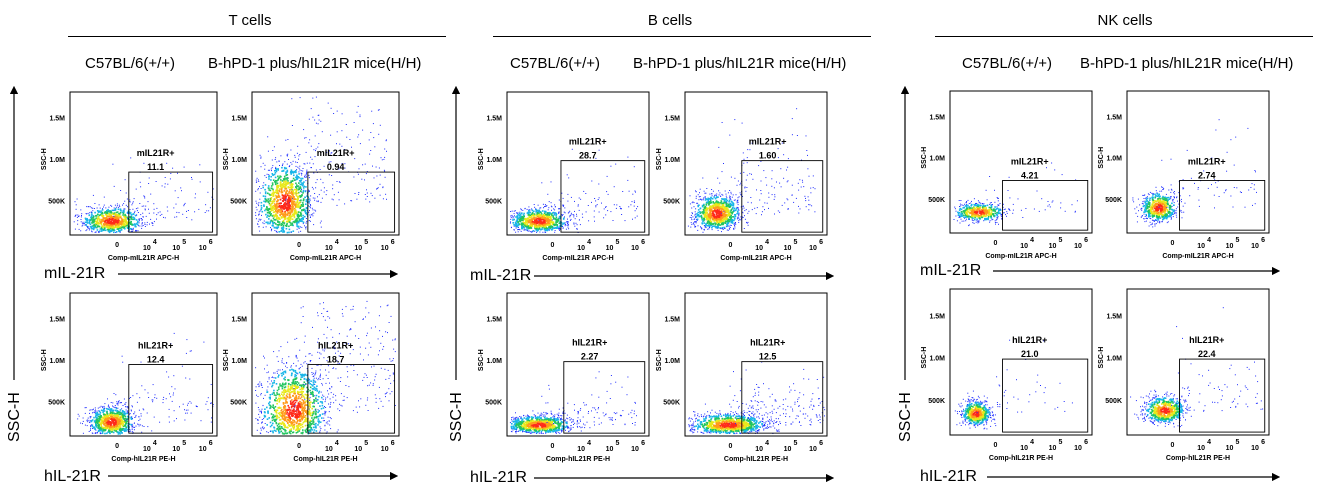 The width and height of the screenshot is (1332, 490). What do you see at coordinates (72, 476) in the screenshot?
I see `row-label-h-t: hIL-21R` at bounding box center [72, 476].